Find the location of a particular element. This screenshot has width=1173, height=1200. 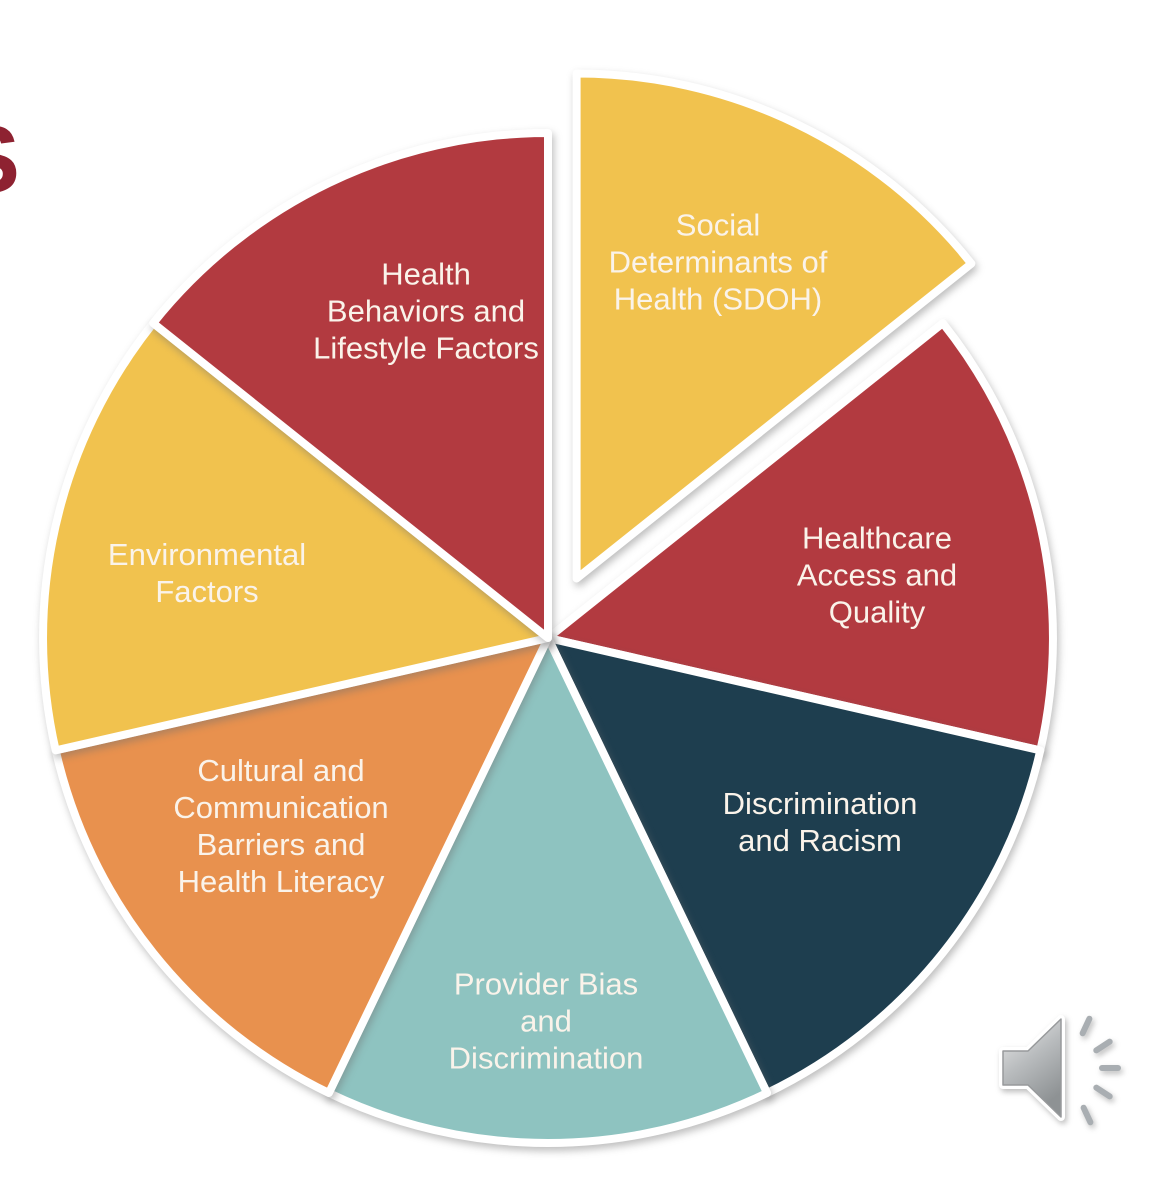

pie-slice-social-determinants is located at coordinates (774, 326).